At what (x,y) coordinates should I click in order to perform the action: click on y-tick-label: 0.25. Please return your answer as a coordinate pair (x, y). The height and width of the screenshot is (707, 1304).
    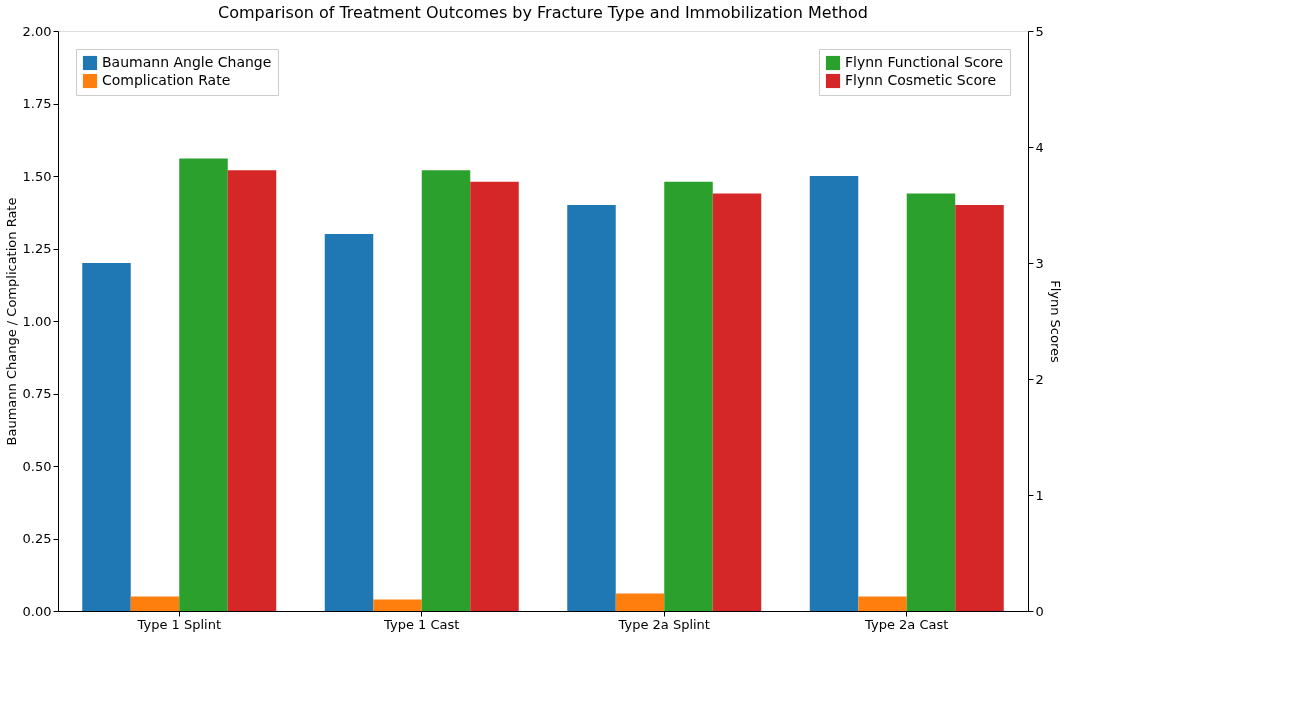
    Looking at the image, I should click on (37, 538).